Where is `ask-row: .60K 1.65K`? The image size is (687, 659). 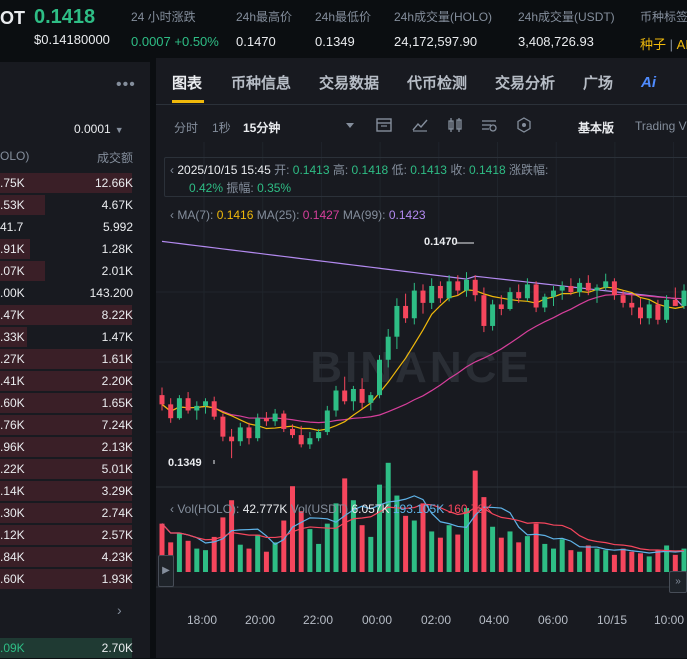
ask-row: .60K 1.65K is located at coordinates (75, 403).